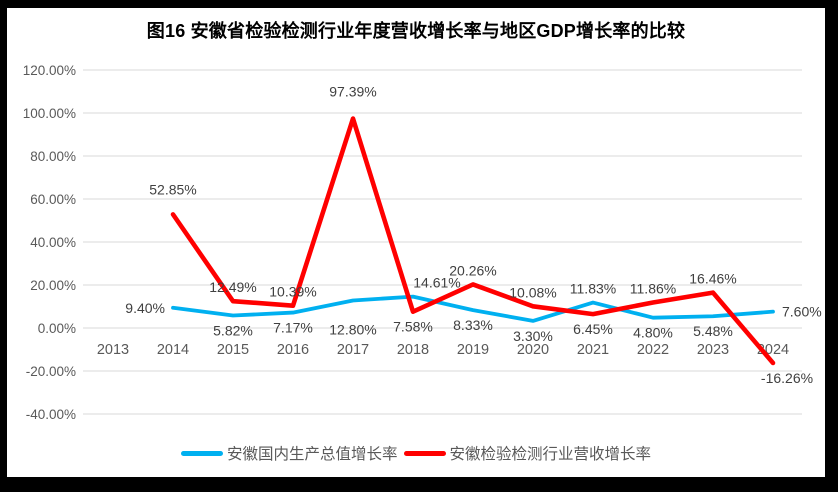  Describe the element at coordinates (293, 350) in the screenshot. I see `x-axis-label: 2016` at that location.